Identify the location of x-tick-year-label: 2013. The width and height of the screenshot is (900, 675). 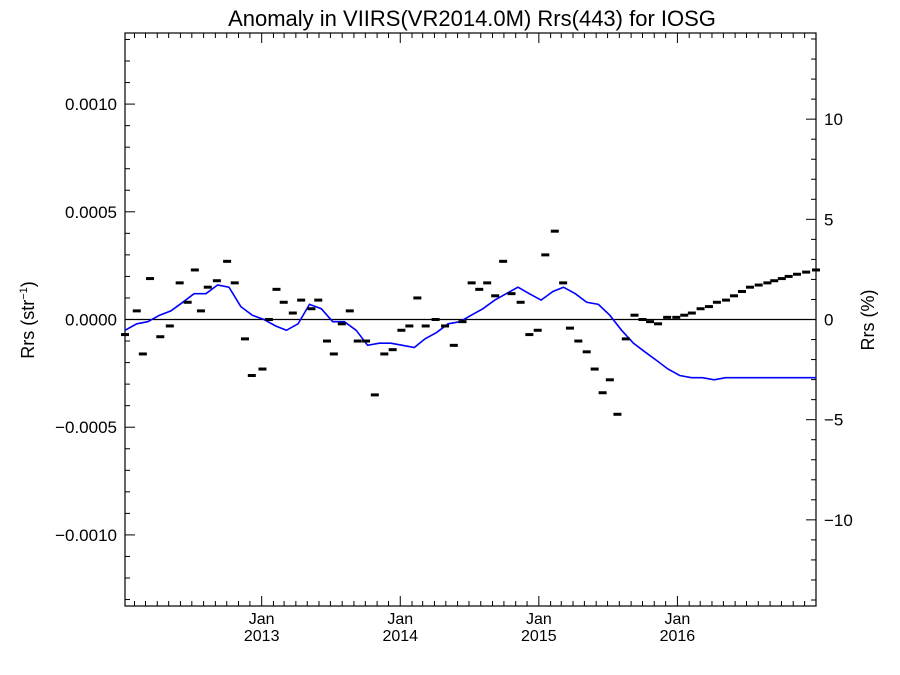
(262, 636).